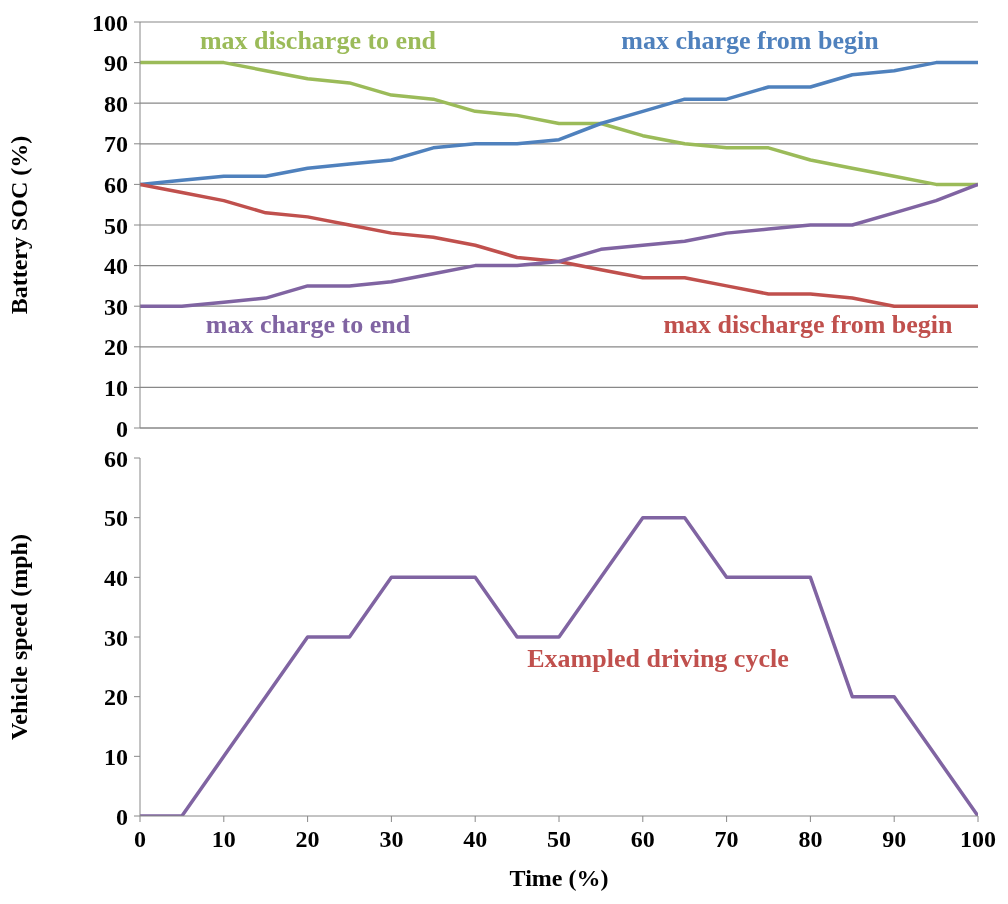 The image size is (1008, 904). Describe the element at coordinates (140, 839) in the screenshot. I see `x-tick-label: 0` at that location.